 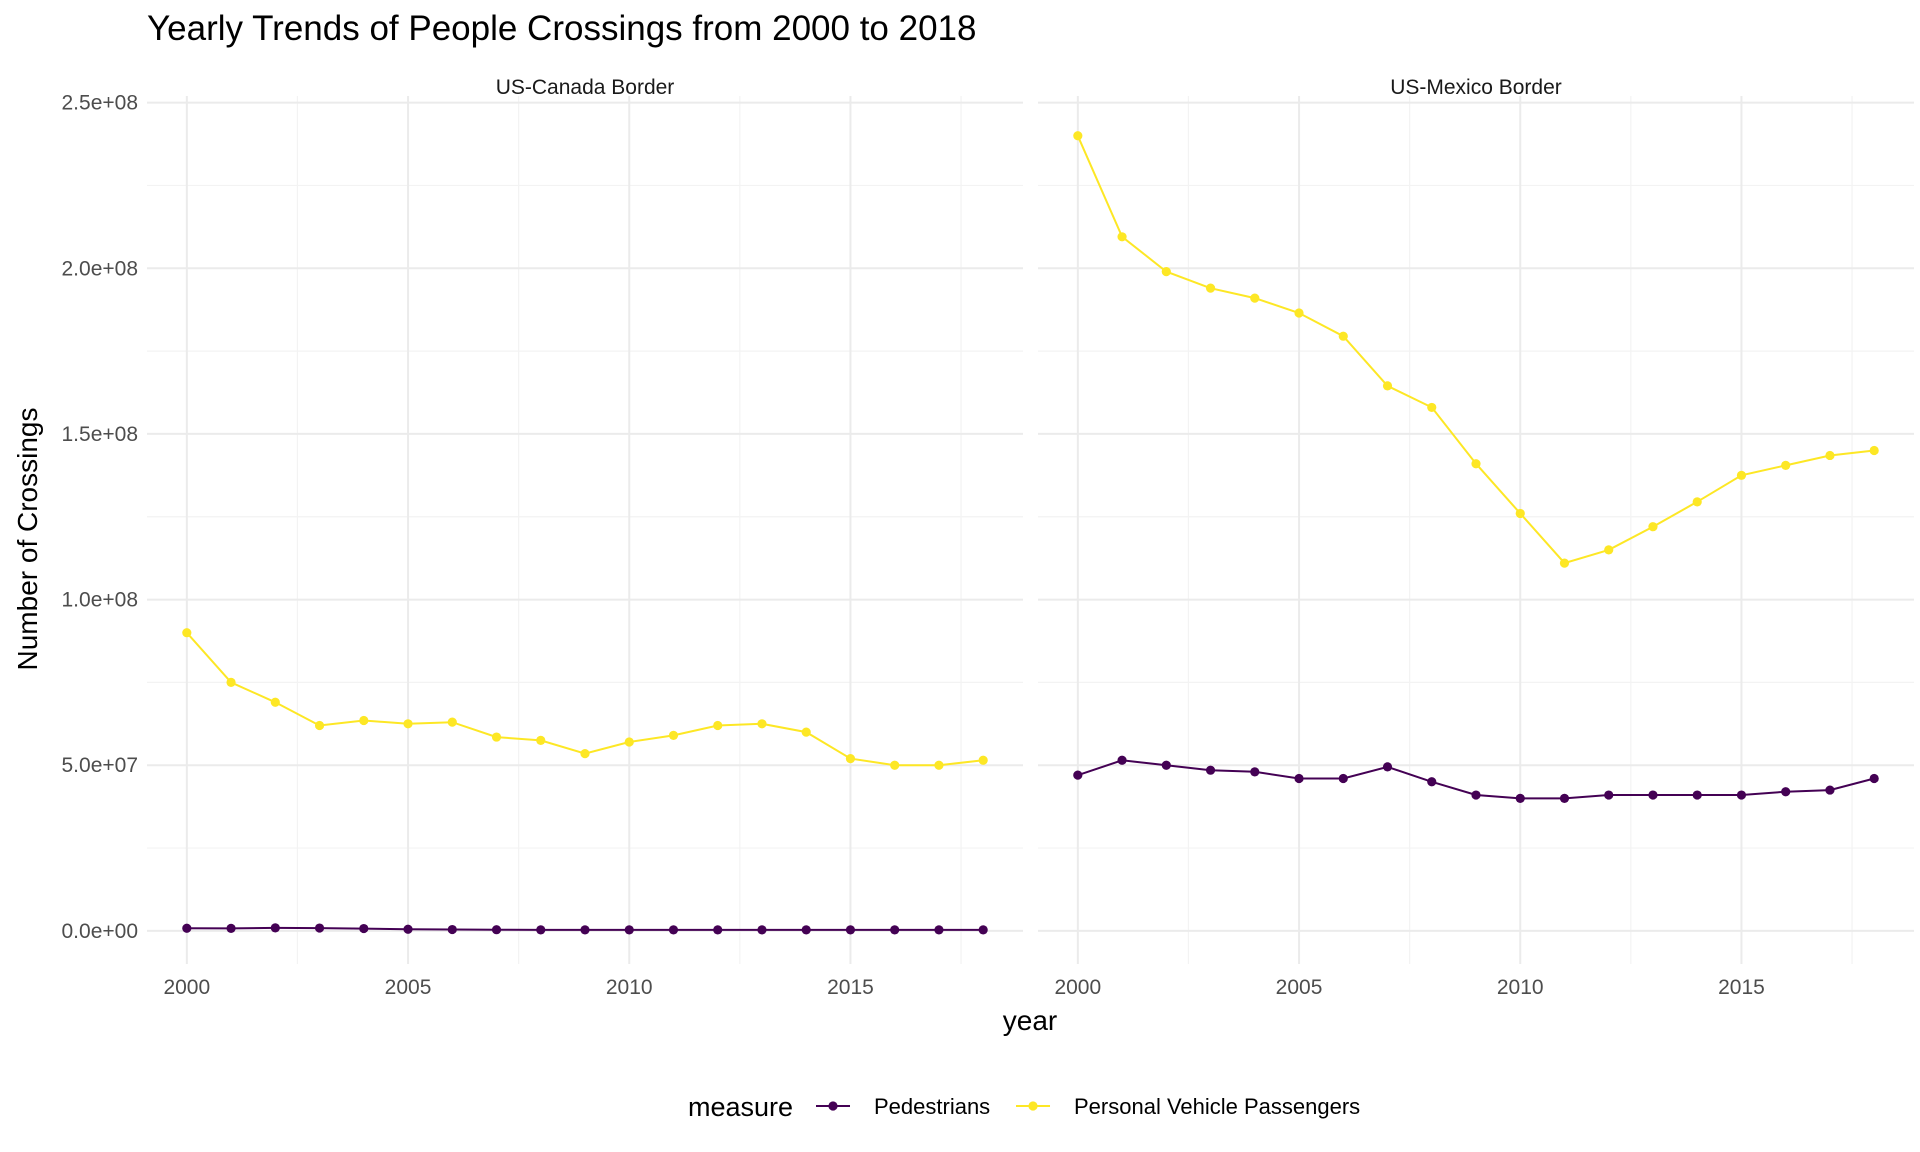 What do you see at coordinates (100, 434) in the screenshot?
I see `y-tick-label: 1.5e+08` at bounding box center [100, 434].